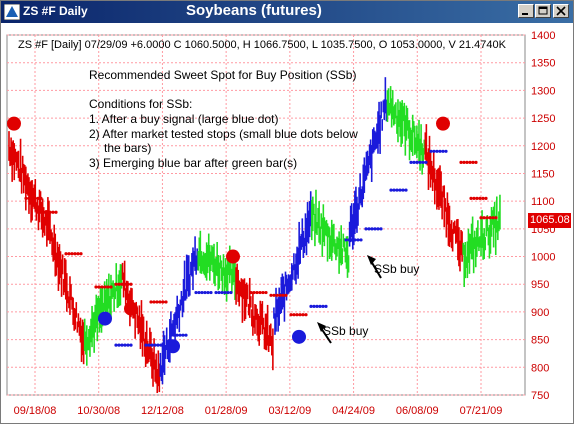  Describe the element at coordinates (12, 12) in the screenshot. I see `app-icon` at that location.